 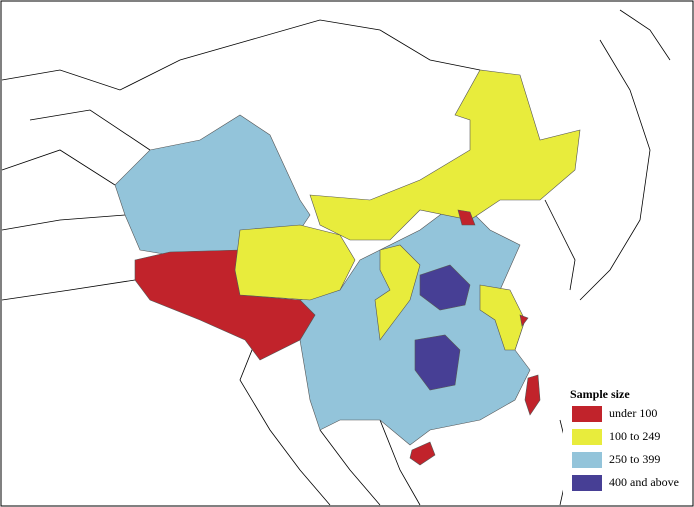 What do you see at coordinates (600, 394) in the screenshot?
I see `legend-title: Sample size` at bounding box center [600, 394].